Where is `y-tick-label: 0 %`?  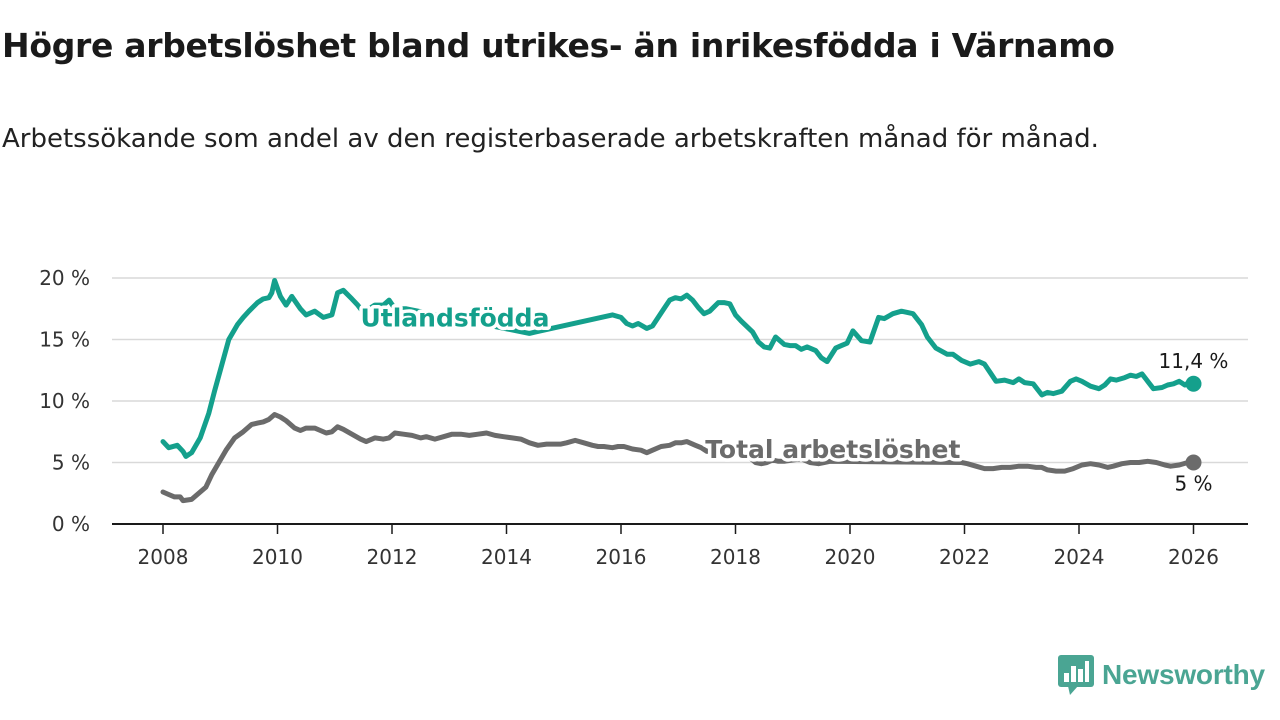 y-tick-label: 0 % is located at coordinates (71, 524).